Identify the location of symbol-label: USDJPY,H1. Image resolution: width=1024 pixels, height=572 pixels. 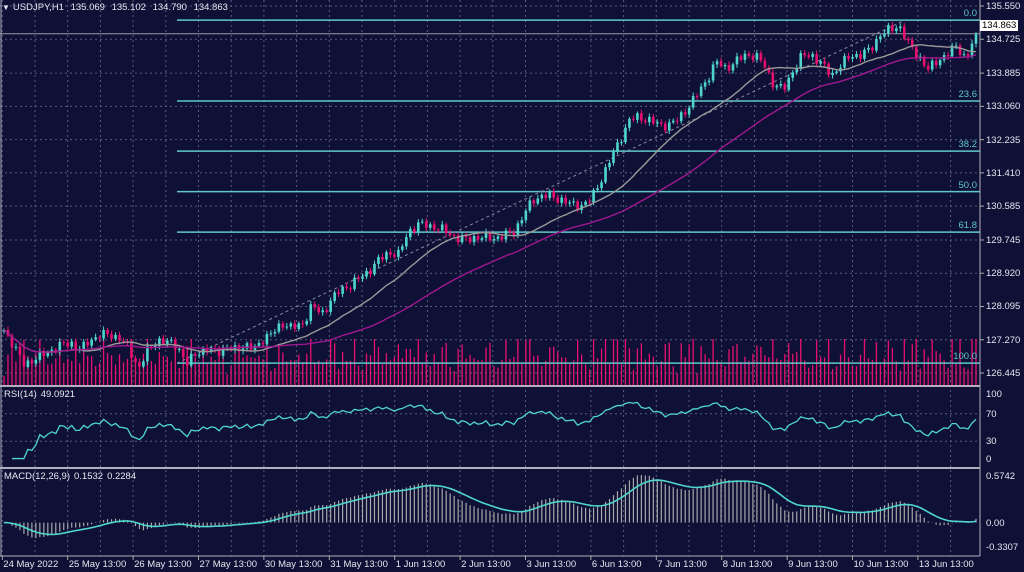
(38, 7).